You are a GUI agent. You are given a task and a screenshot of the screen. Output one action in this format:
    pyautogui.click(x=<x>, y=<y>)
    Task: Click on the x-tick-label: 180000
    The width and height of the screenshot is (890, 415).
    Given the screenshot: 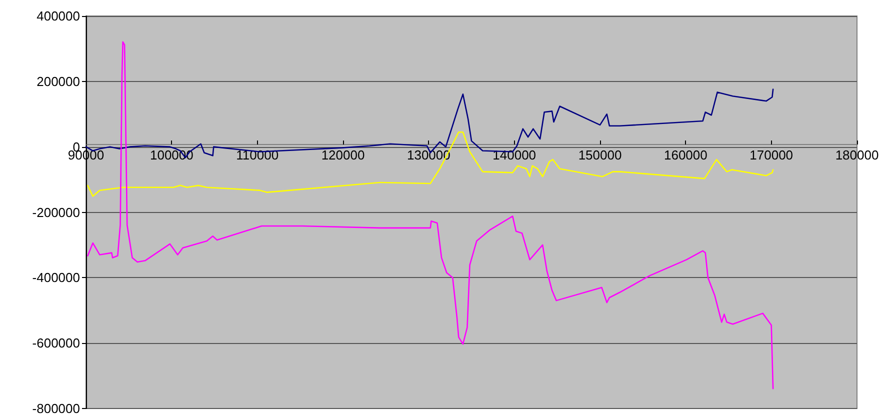 What is the action you would take?
    pyautogui.click(x=857, y=155)
    